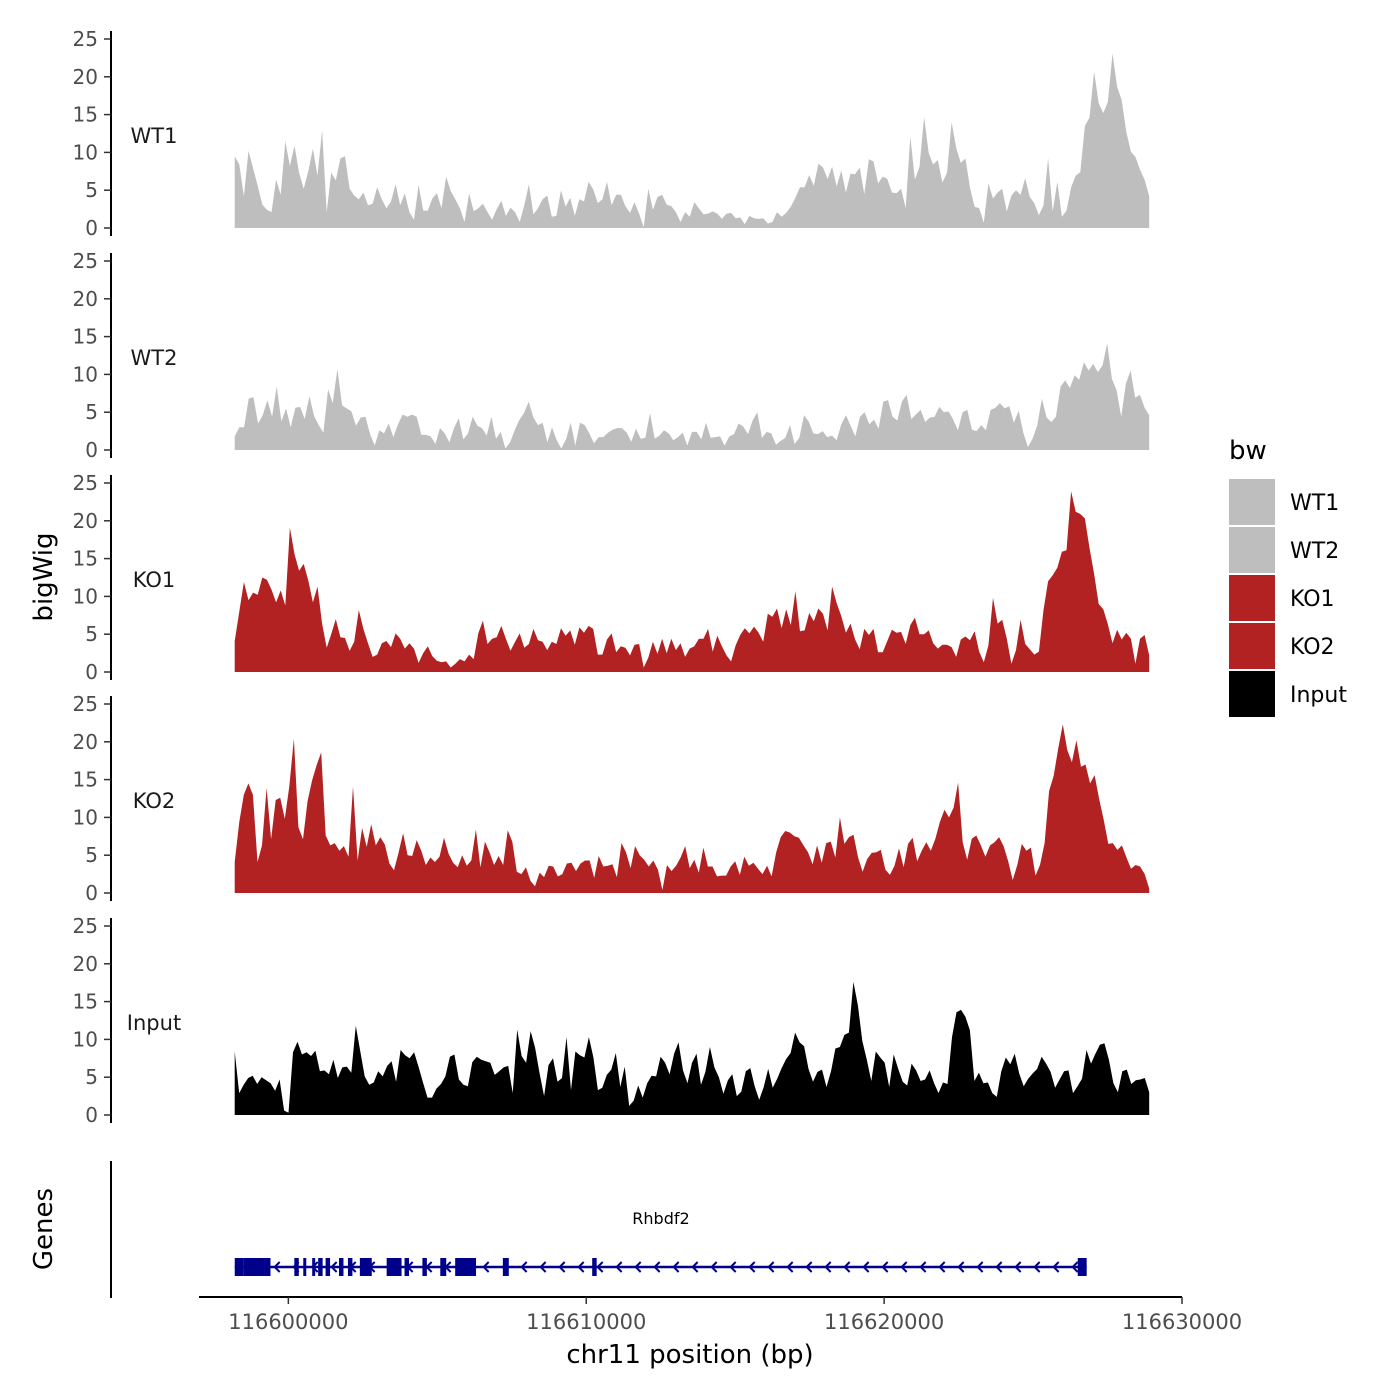 This screenshot has width=1400, height=1400. What do you see at coordinates (91, 412) in the screenshot?
I see `track-wt2-y-tick-label: 5` at bounding box center [91, 412].